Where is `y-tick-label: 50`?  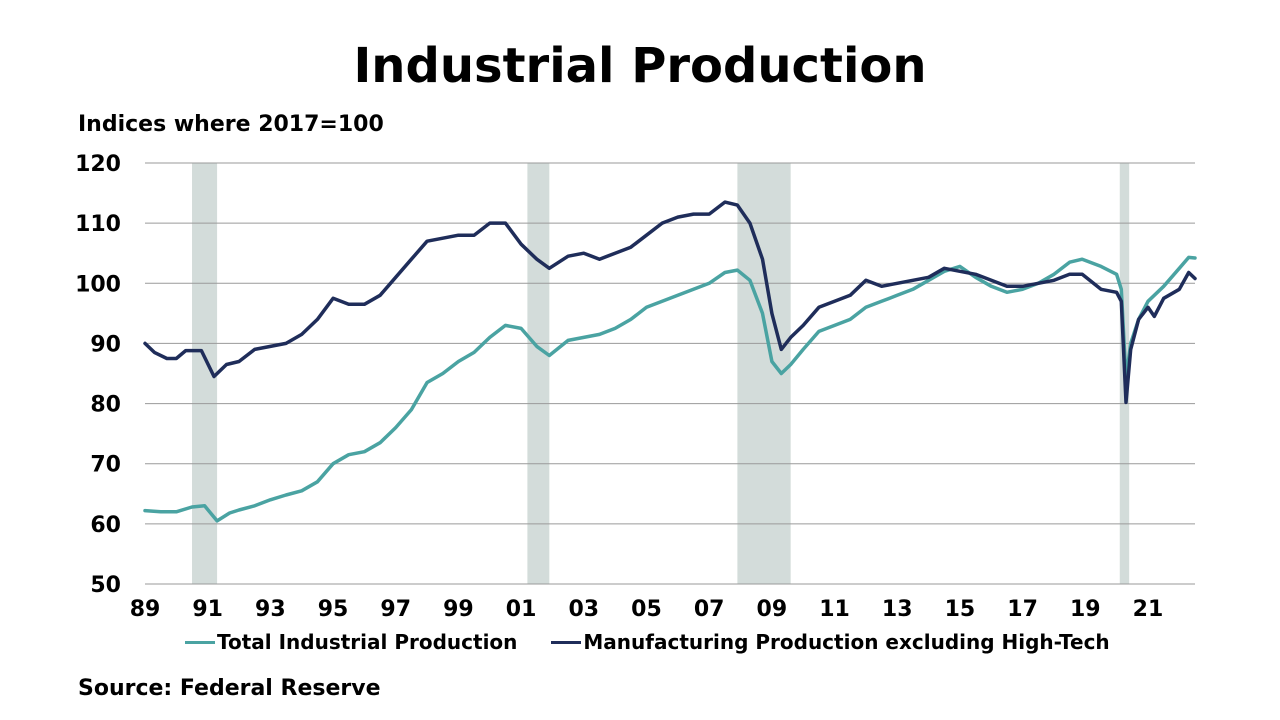 y-tick-label: 50 is located at coordinates (105, 585).